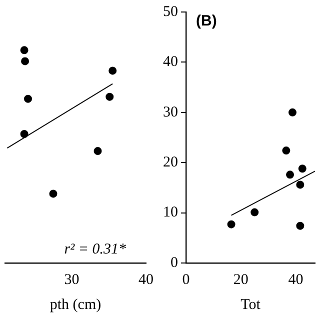 This screenshot has width=320, height=320. Describe the element at coordinates (170, 212) in the screenshot. I see `y-tick-label: 10` at that location.